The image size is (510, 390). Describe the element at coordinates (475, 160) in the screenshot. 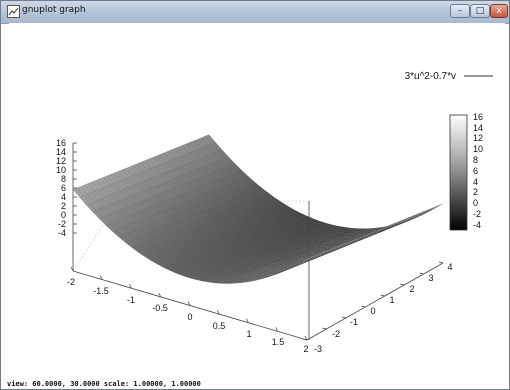

I see `colorbar-tick-8: 8` at that location.